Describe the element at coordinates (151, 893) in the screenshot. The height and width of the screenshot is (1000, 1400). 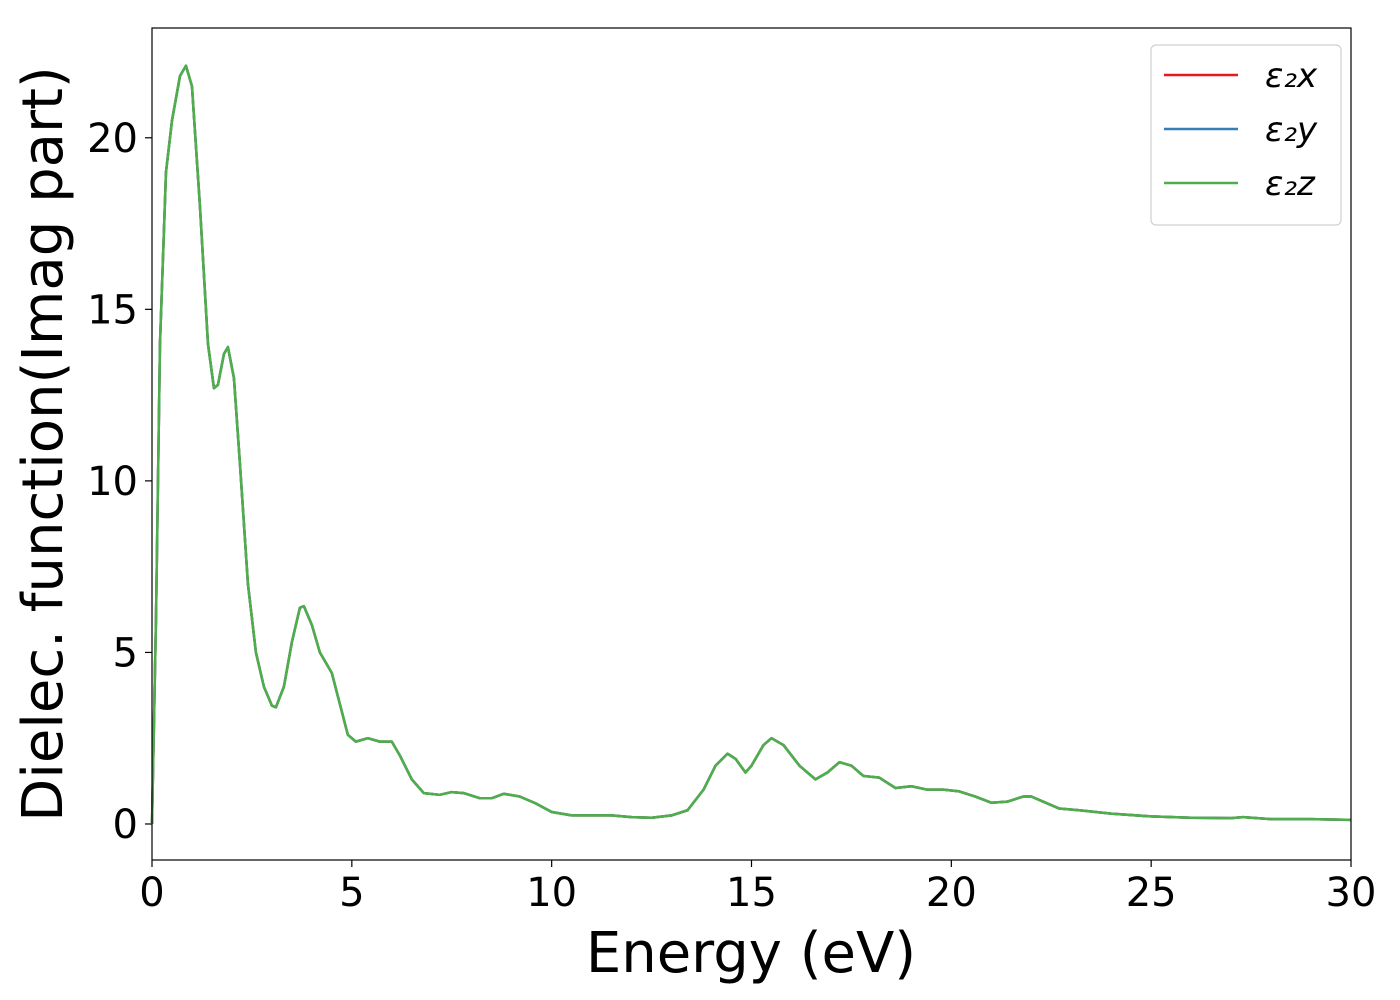
I see `x-tick-label: 0` at that location.